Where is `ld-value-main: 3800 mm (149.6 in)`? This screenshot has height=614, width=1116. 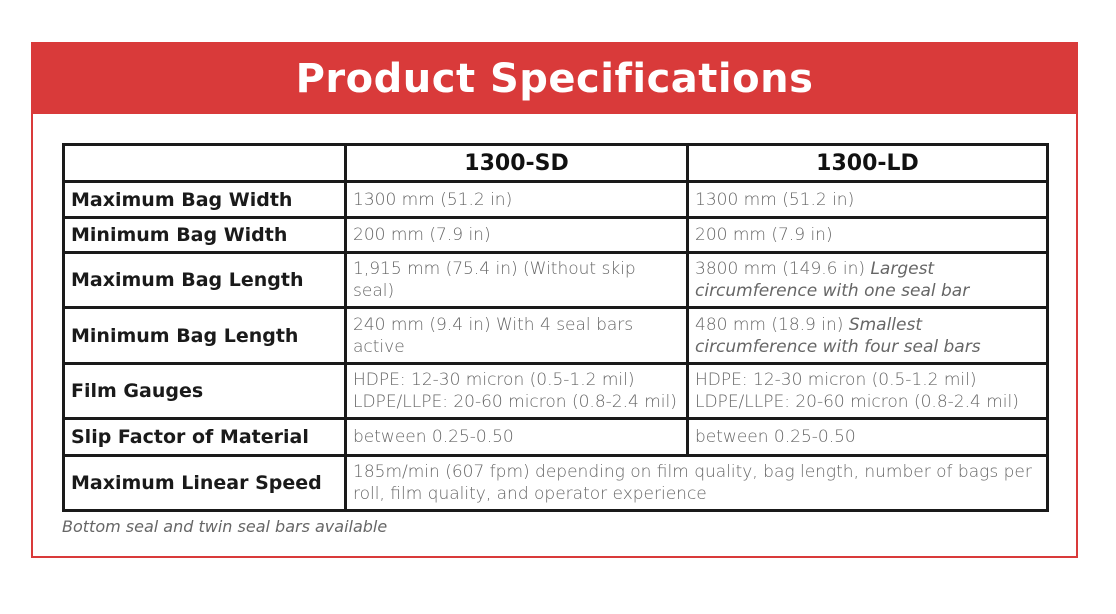
ld-value-main: 3800 mm (149.6 in) is located at coordinates (780, 269).